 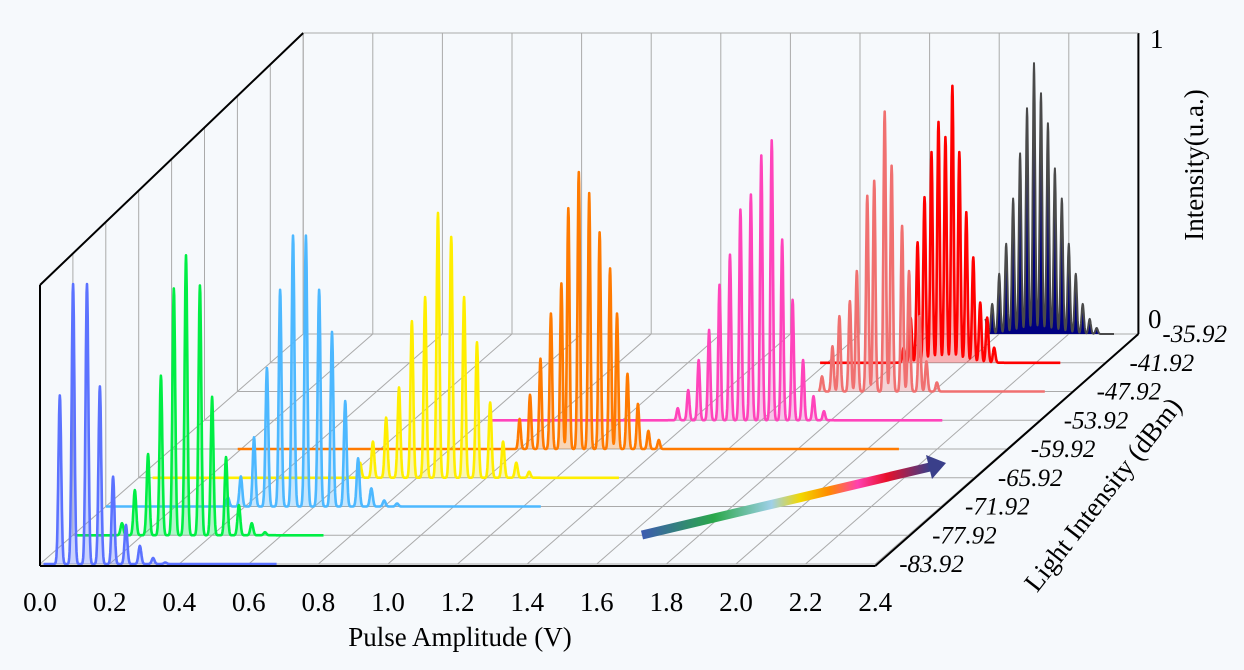 What do you see at coordinates (1157, 39) in the screenshot?
I see `z-tick-1: 1` at bounding box center [1157, 39].